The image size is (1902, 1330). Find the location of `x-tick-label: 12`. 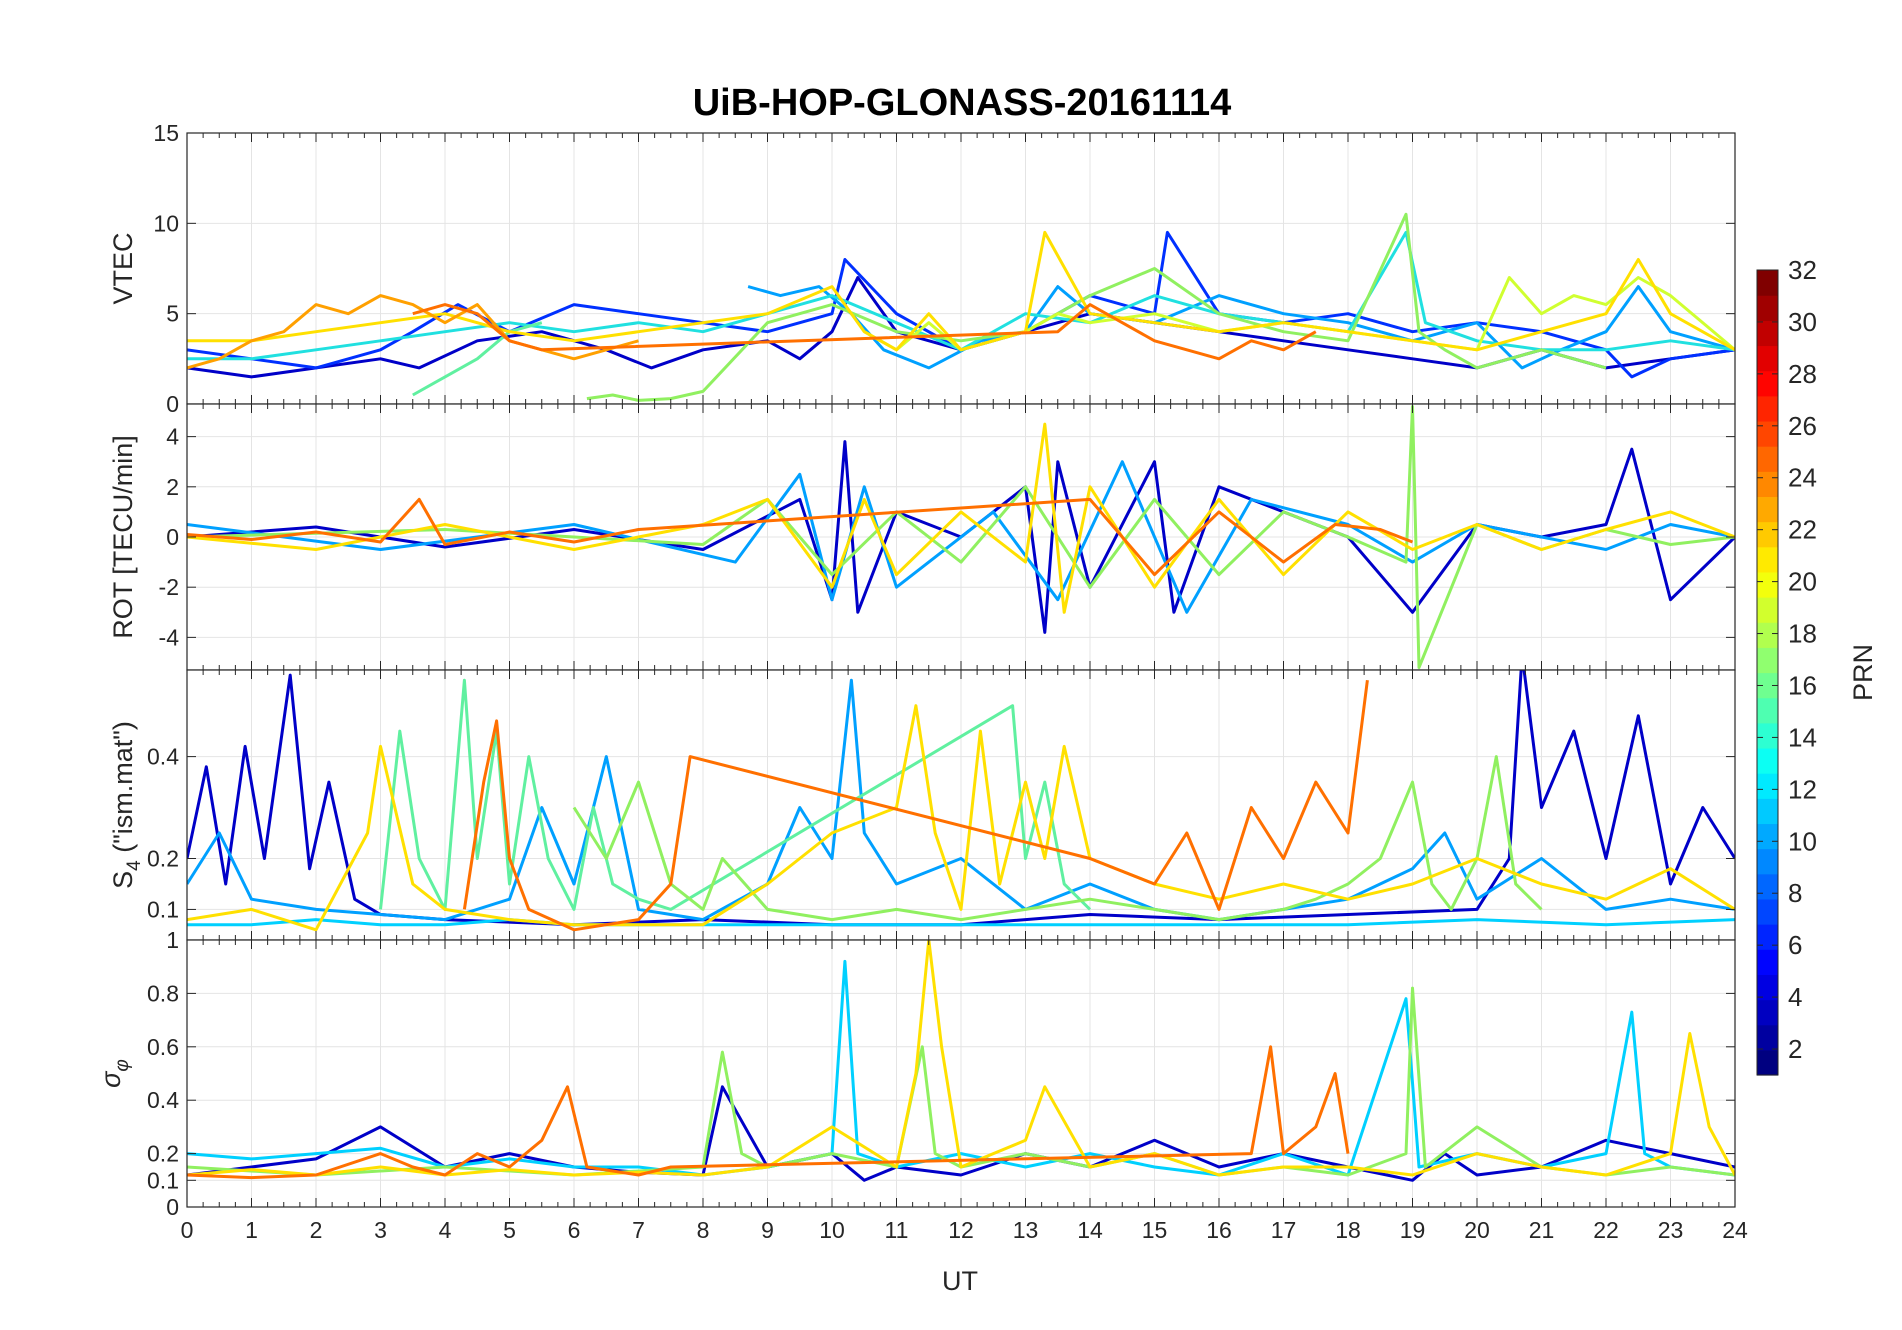

x-tick-label: 12 is located at coordinates (961, 1230).